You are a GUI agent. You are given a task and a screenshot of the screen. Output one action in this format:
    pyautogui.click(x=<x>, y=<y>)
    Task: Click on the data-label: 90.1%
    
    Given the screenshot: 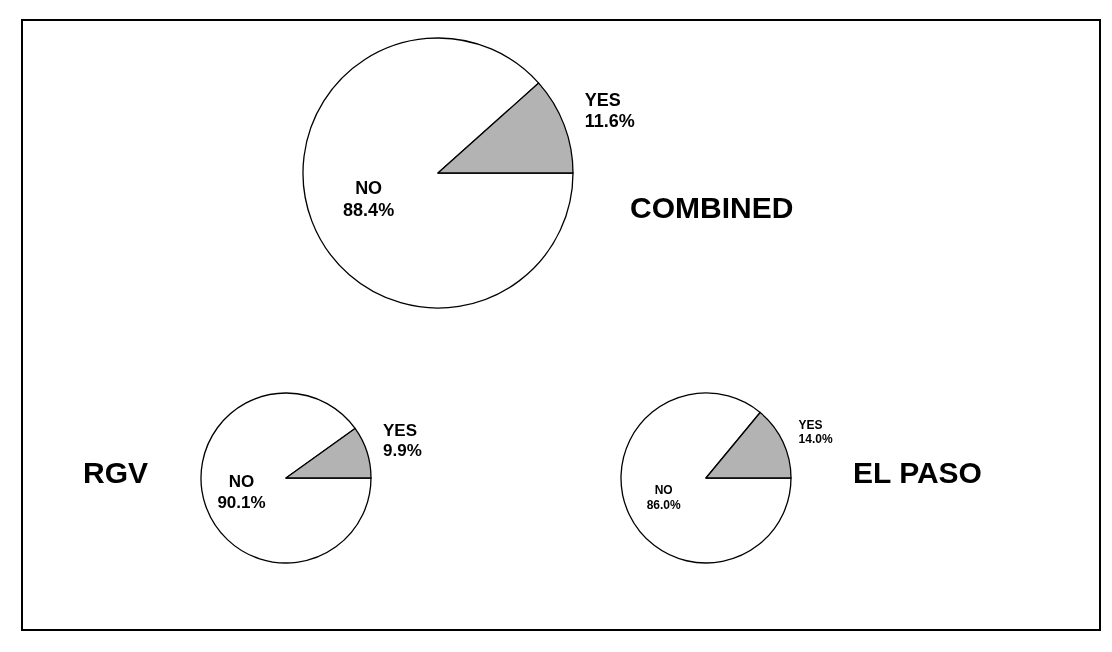 What is the action you would take?
    pyautogui.click(x=241, y=502)
    